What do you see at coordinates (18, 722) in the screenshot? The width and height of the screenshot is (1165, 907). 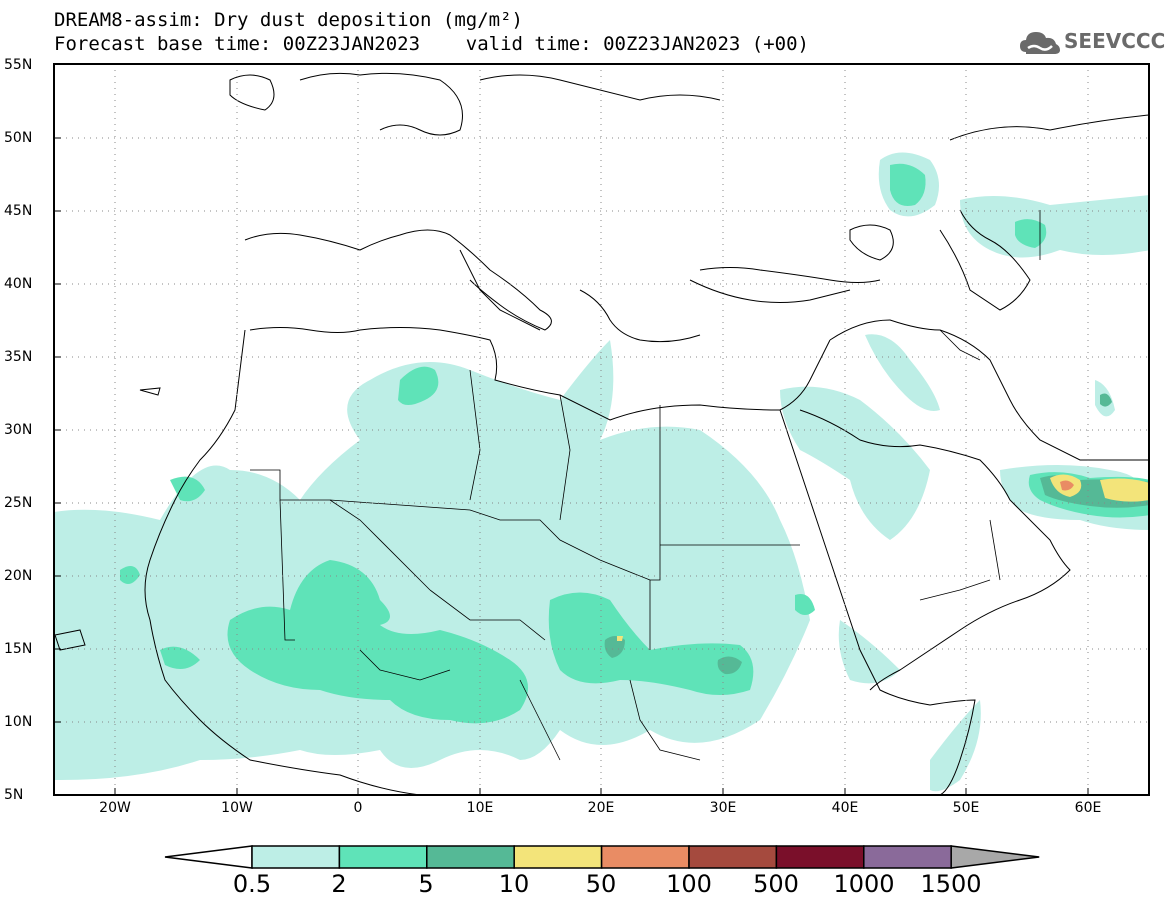 I see `lat-label: 10N` at bounding box center [18, 722].